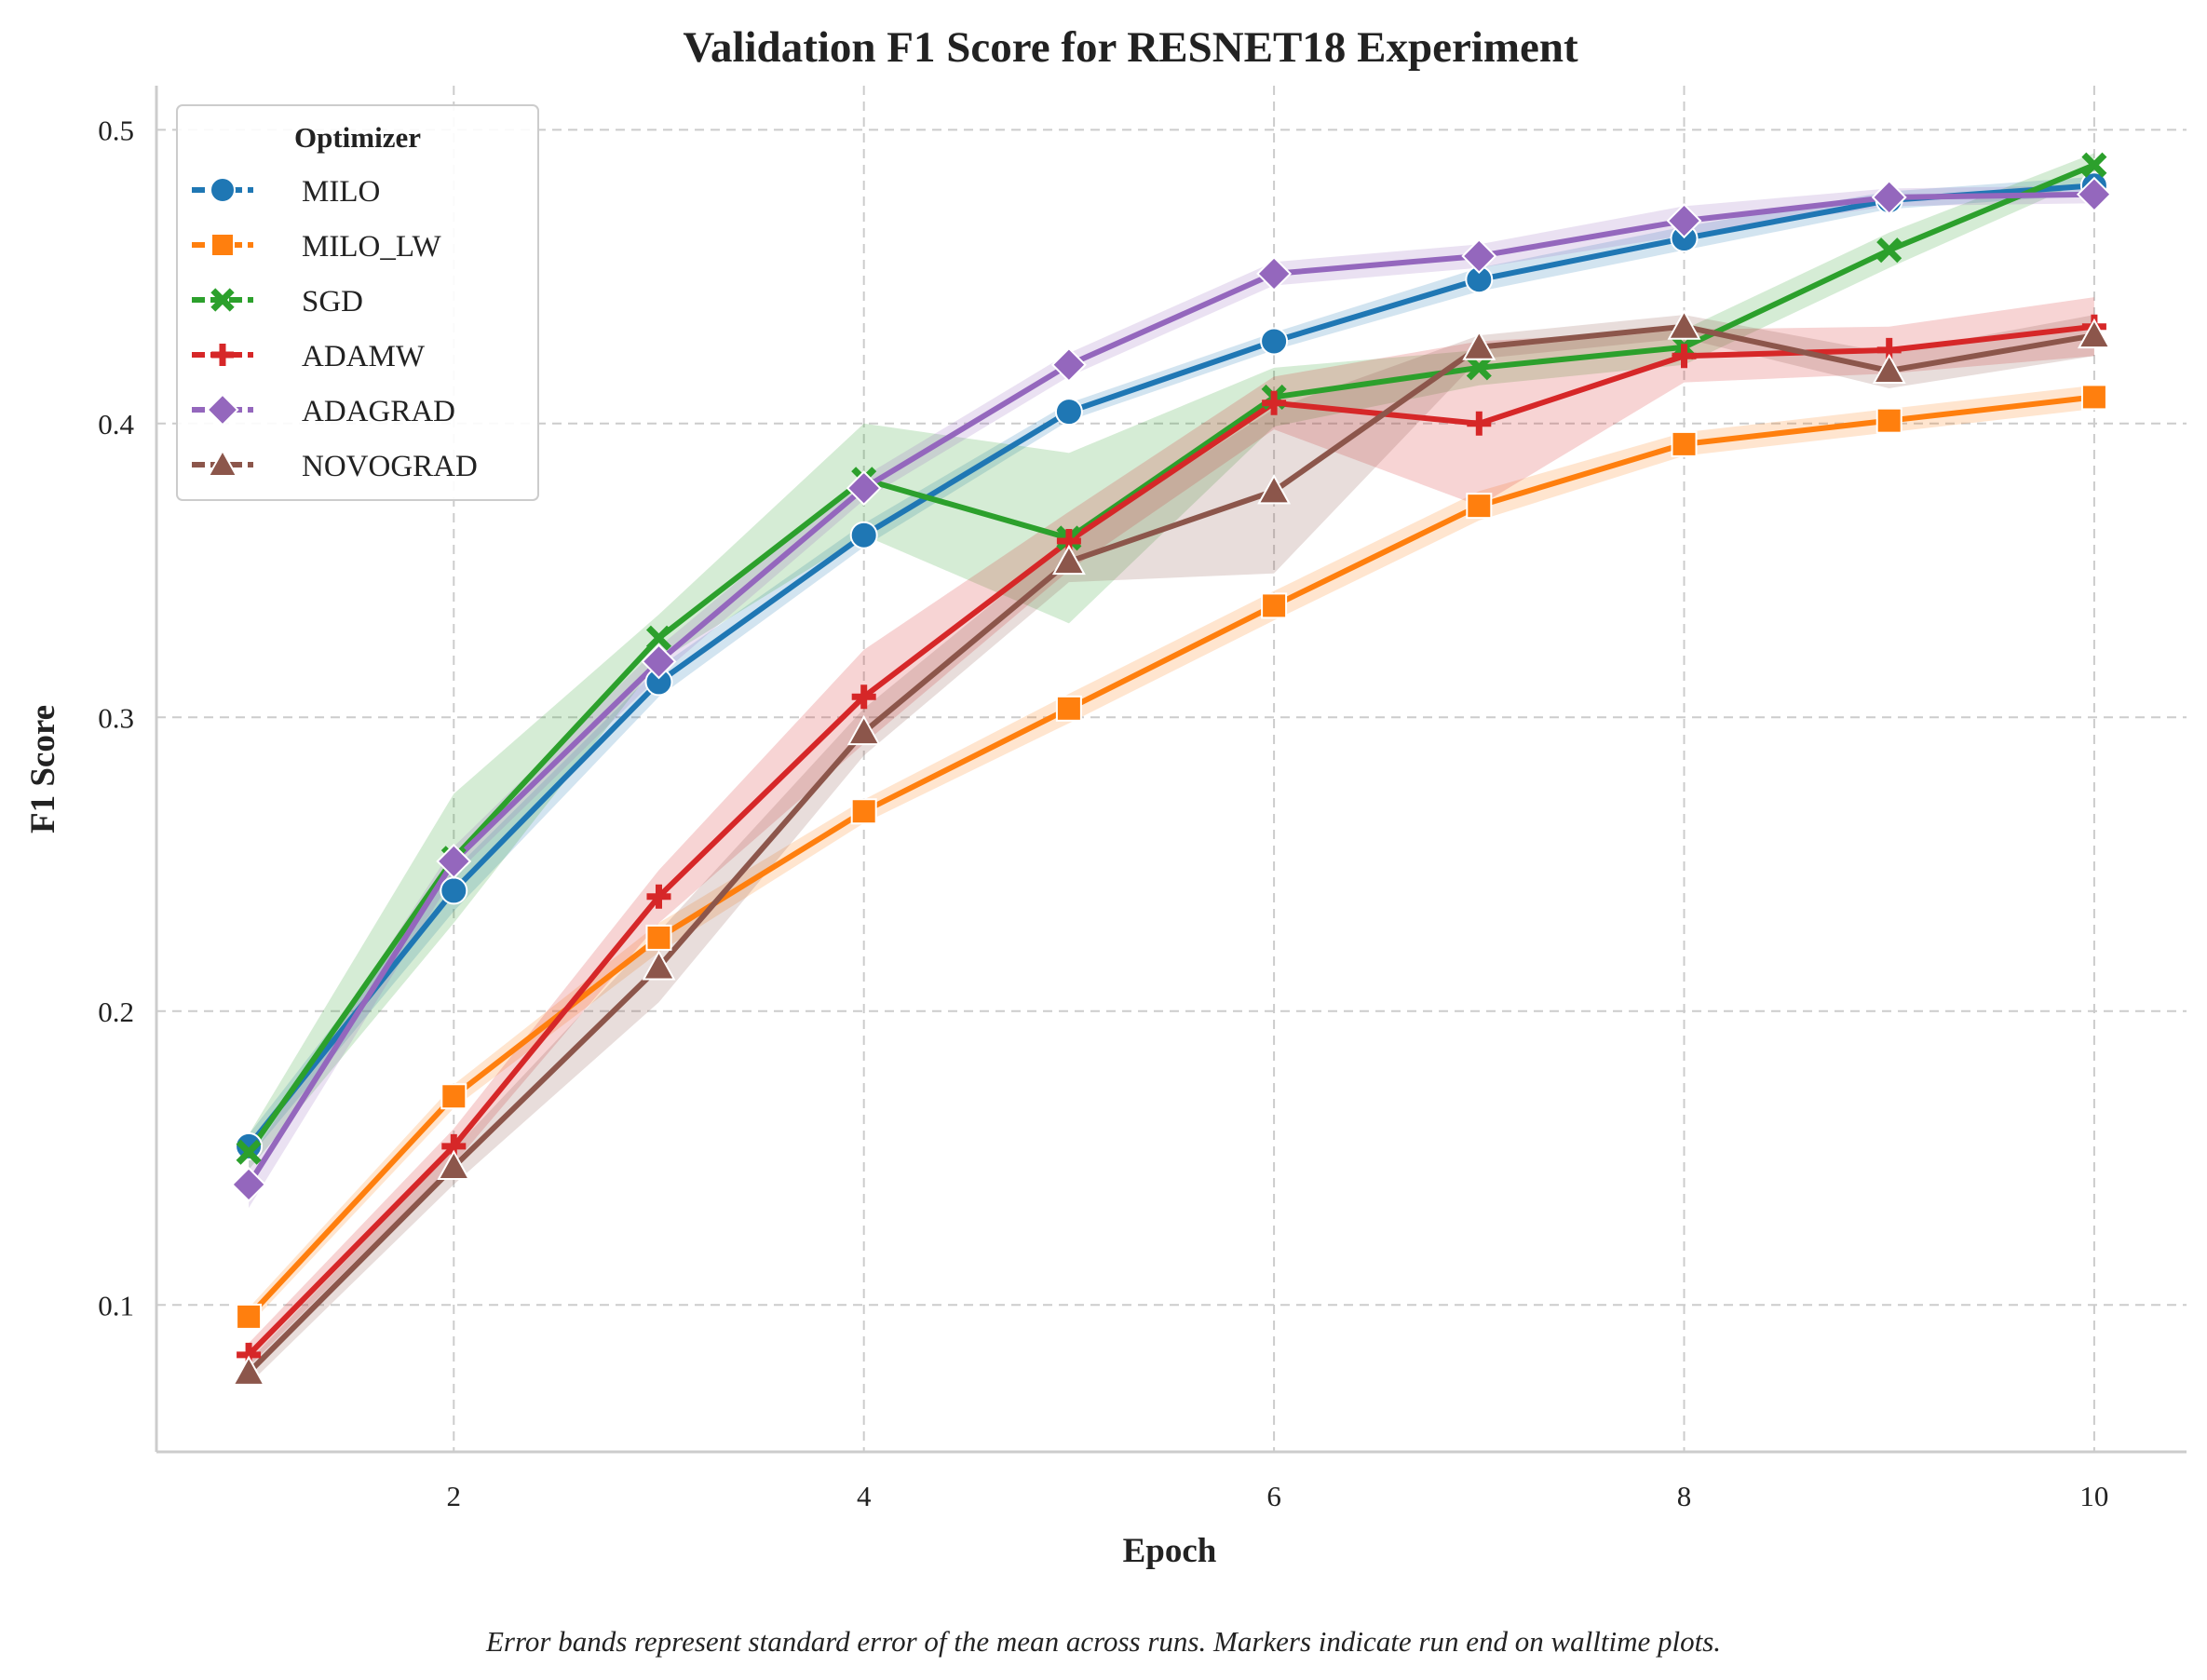 Image resolution: width=2207 pixels, height=1680 pixels. I want to click on y-tick-labels: 0.1 0.2 0.3 0.4 0.5, so click(116, 717).